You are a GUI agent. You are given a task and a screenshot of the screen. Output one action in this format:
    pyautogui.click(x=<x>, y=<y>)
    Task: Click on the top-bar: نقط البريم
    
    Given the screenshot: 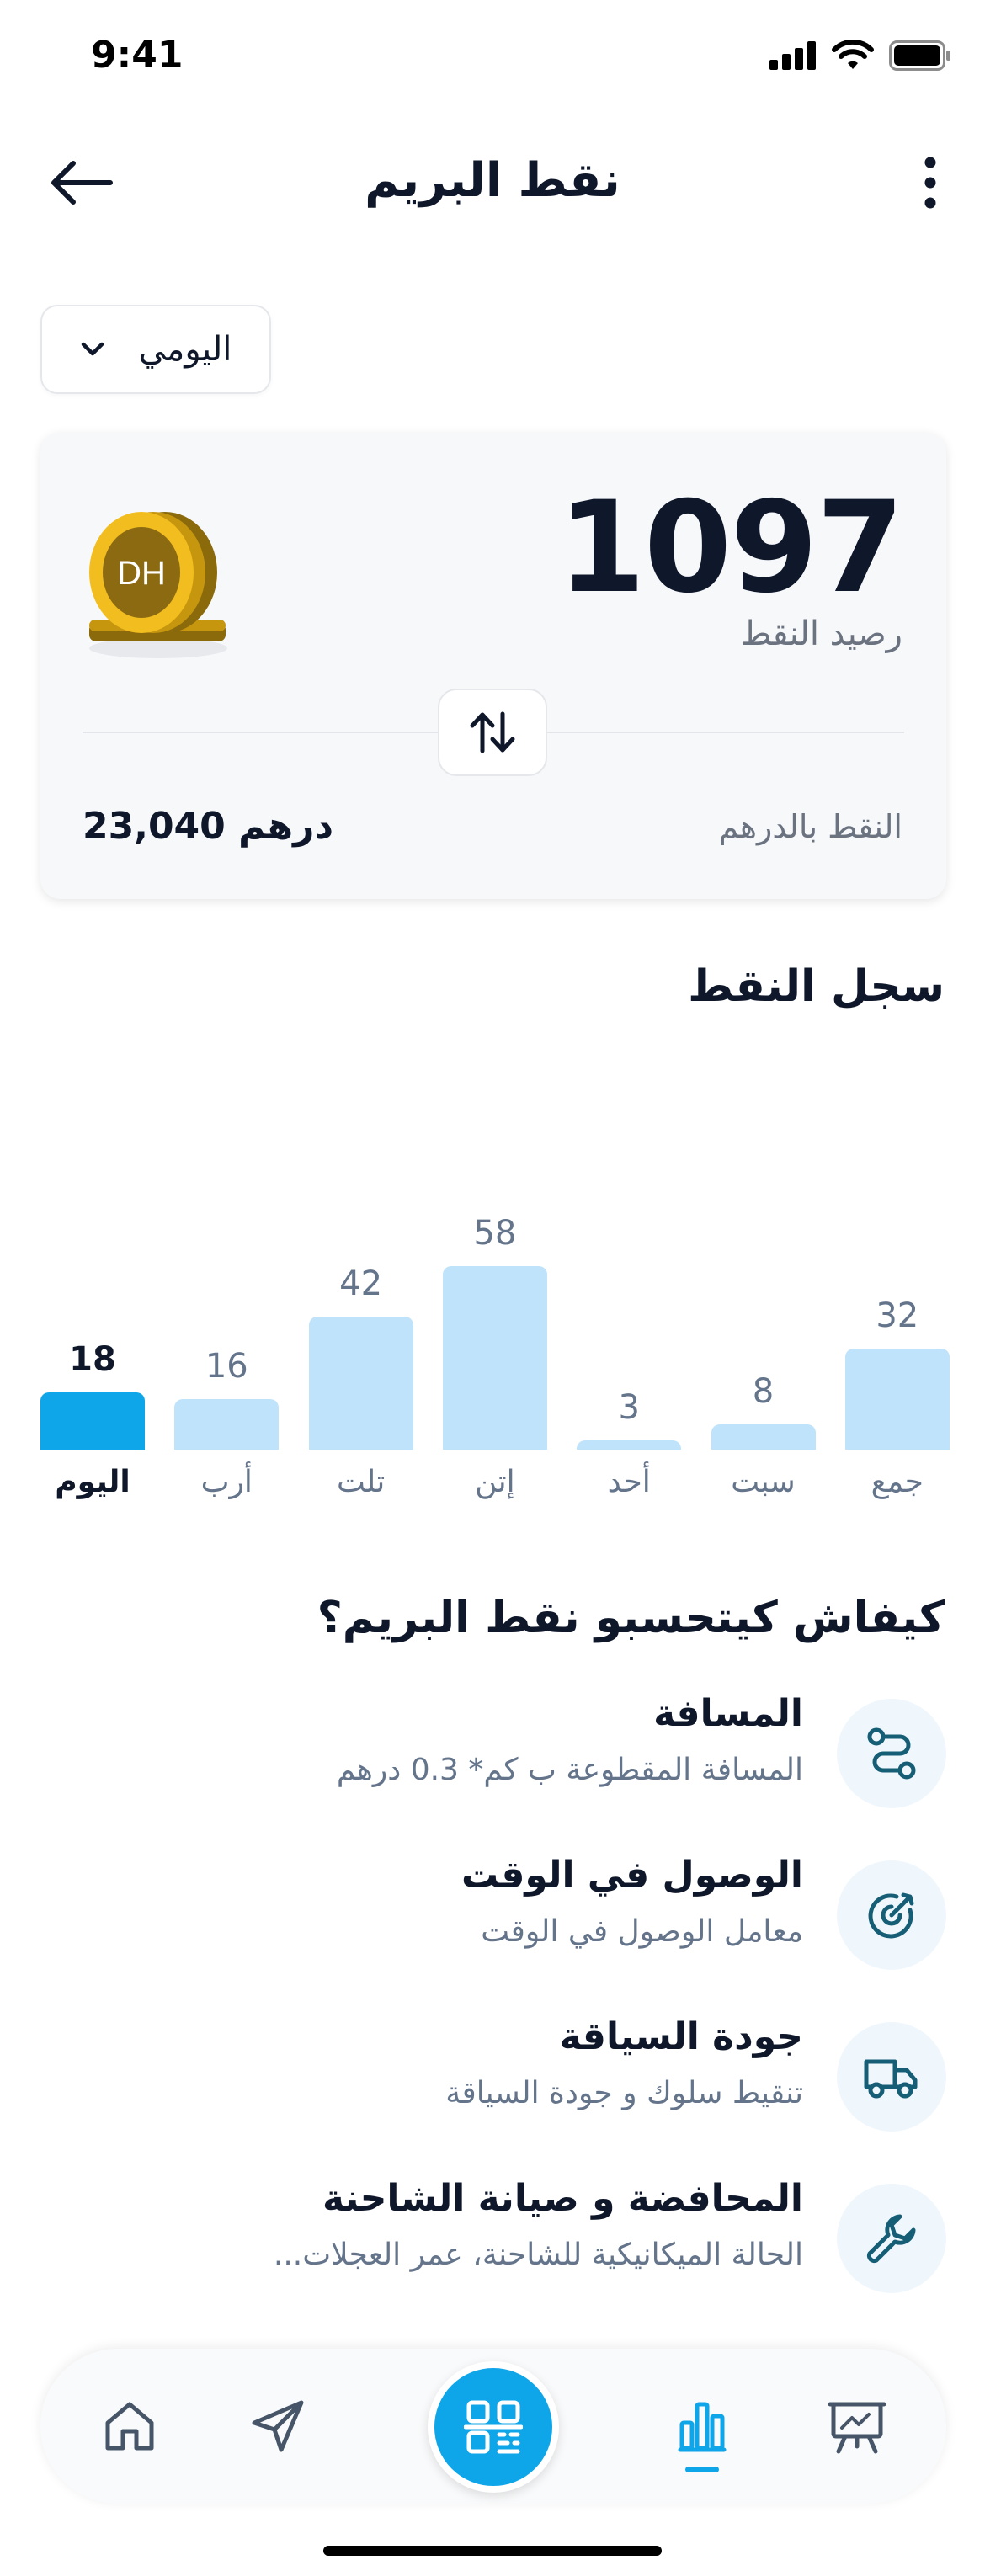 What is the action you would take?
    pyautogui.click(x=492, y=181)
    